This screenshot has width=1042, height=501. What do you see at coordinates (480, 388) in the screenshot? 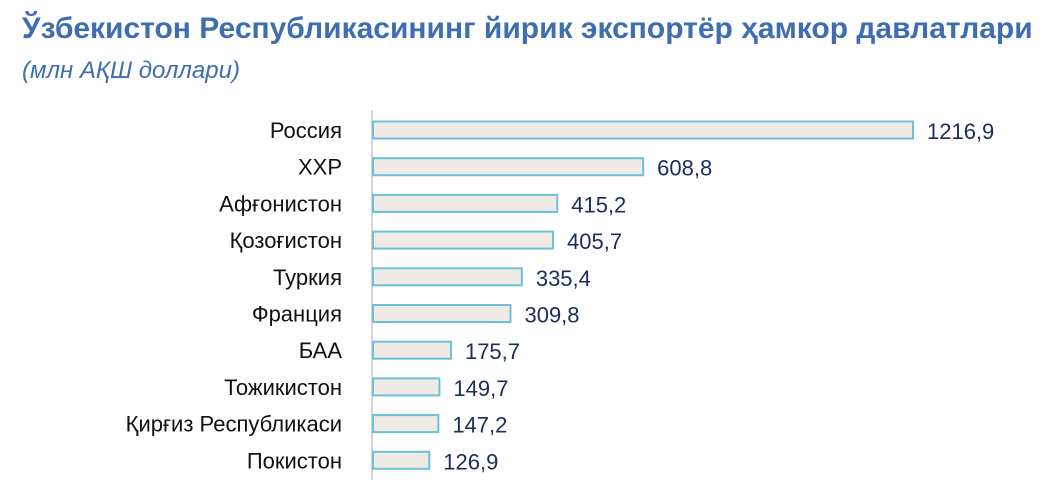
I see `value-label: 149,7` at bounding box center [480, 388].